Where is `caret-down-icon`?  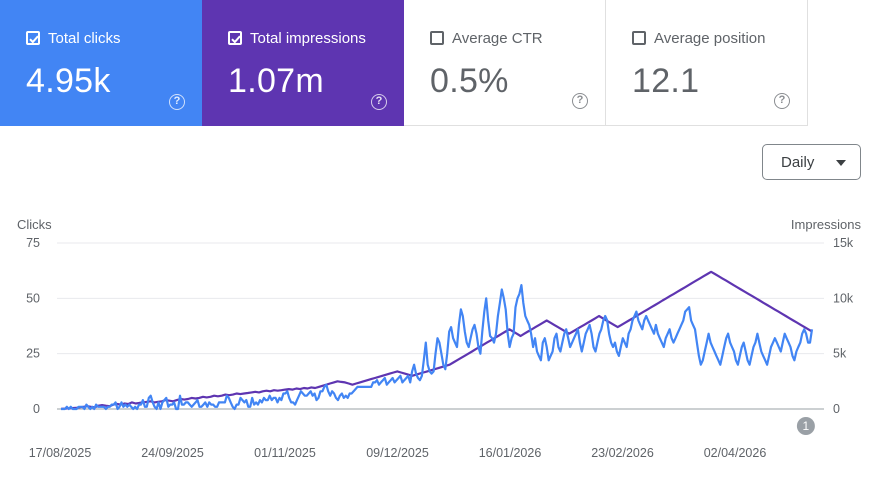
caret-down-icon is located at coordinates (841, 163).